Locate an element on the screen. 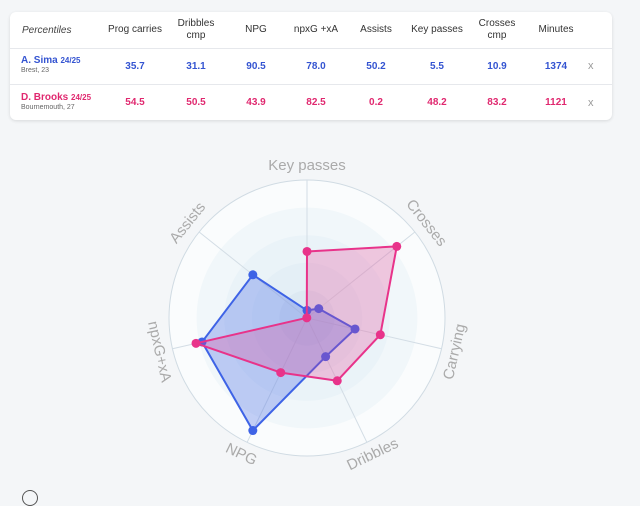  player-name-text: A. Sima is located at coordinates (39, 60).